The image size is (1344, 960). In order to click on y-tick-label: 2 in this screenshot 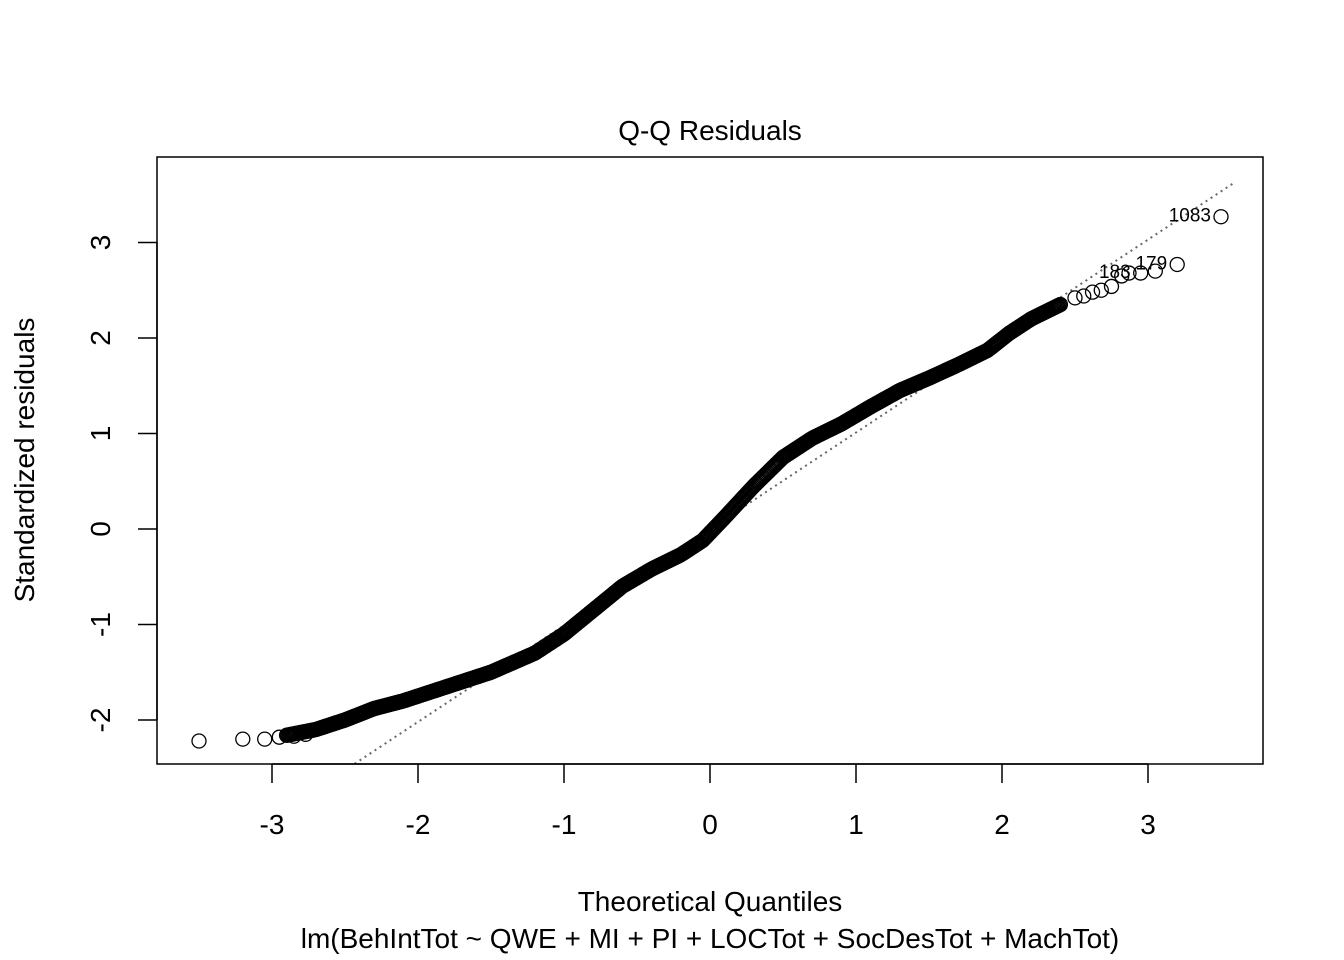, I will do `click(100, 338)`.